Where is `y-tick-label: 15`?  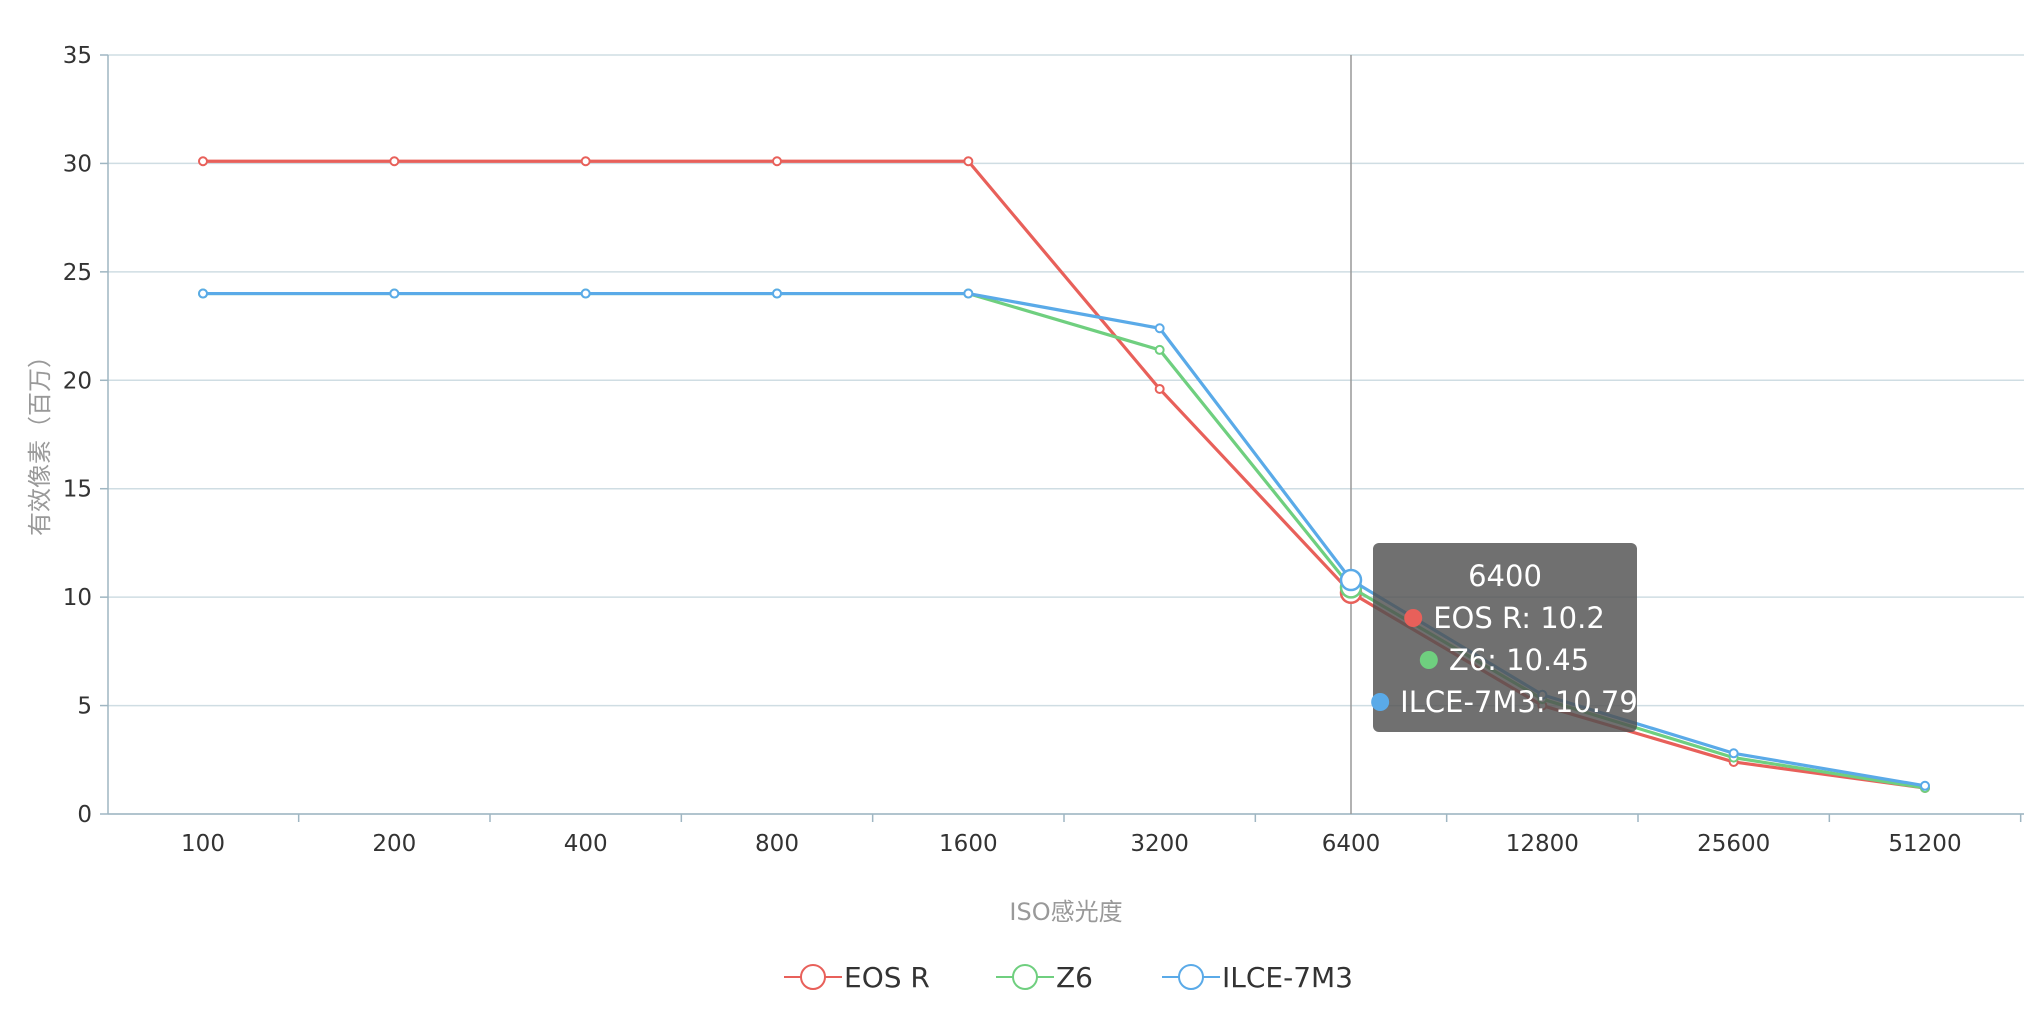 y-tick-label: 15 is located at coordinates (77, 490).